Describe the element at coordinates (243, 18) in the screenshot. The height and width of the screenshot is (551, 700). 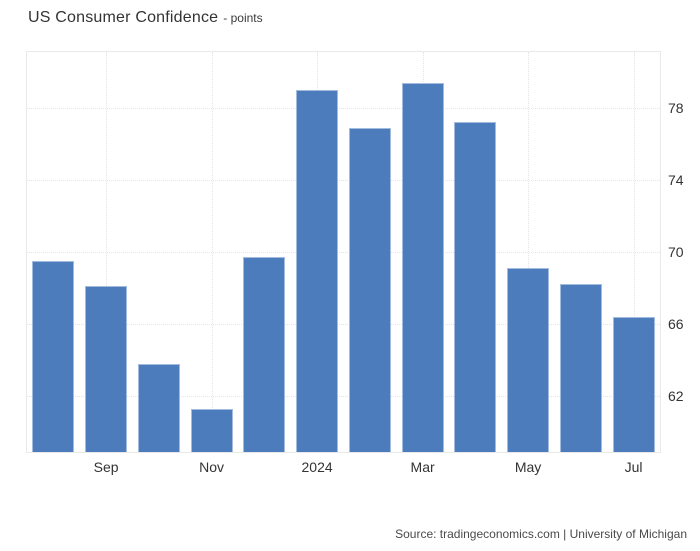
I see `chart-unit-label: - points` at that location.